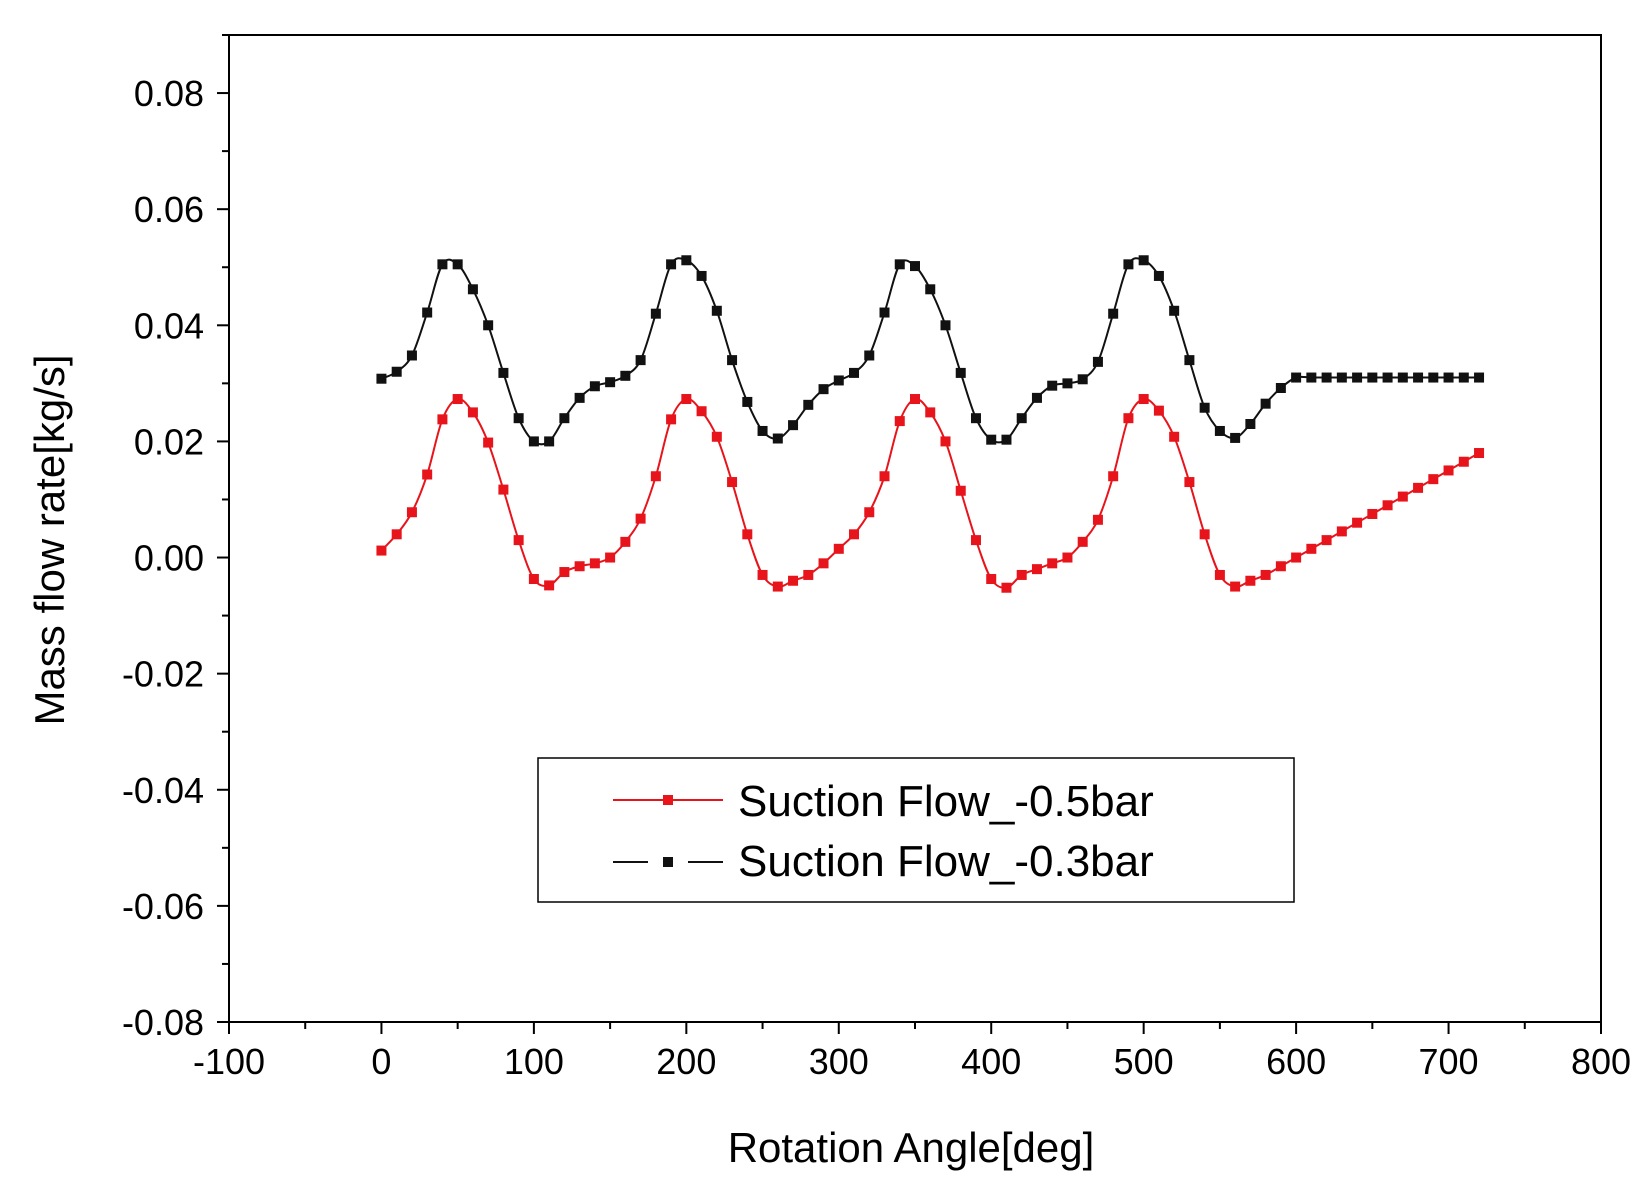 The image size is (1648, 1190). What do you see at coordinates (49, 539) in the screenshot?
I see `y-axis-title: Mass flow rate[kg/s]` at bounding box center [49, 539].